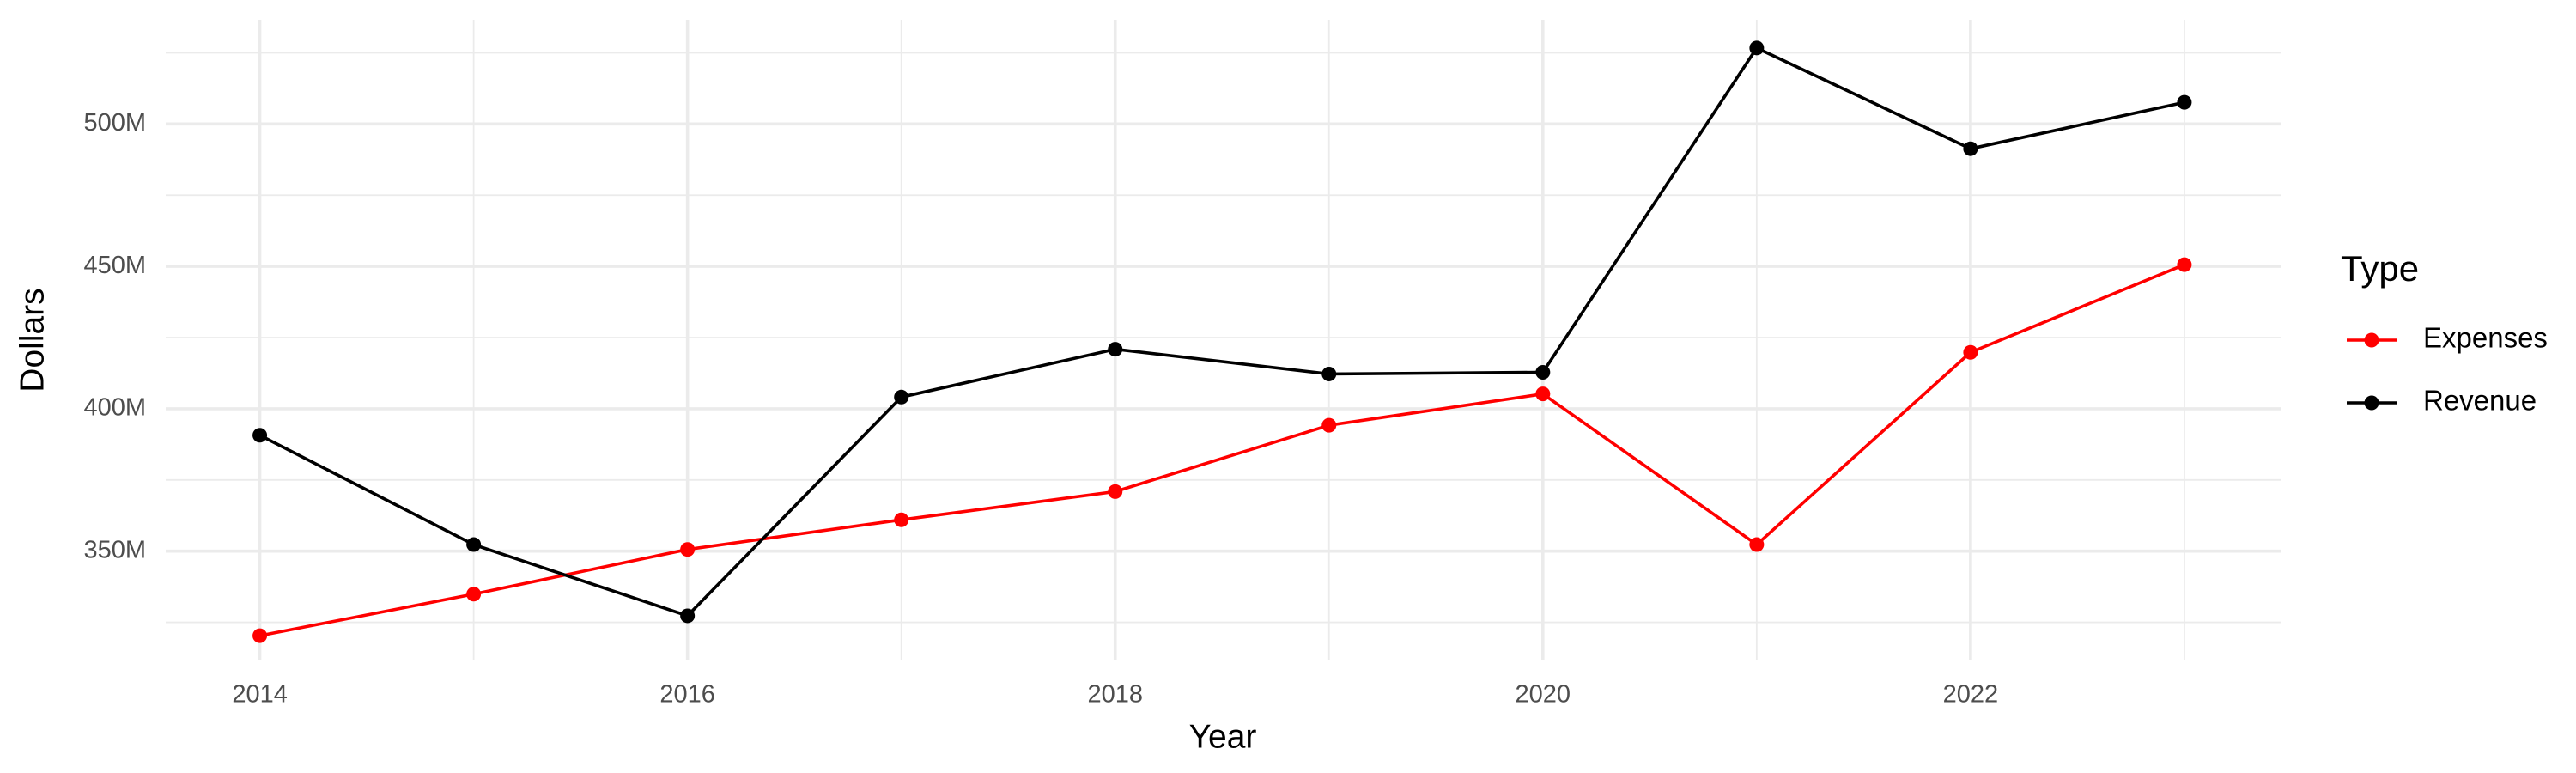 The image size is (2576, 773). What do you see at coordinates (260, 695) in the screenshot?
I see `x-tick-label: 2014` at bounding box center [260, 695].